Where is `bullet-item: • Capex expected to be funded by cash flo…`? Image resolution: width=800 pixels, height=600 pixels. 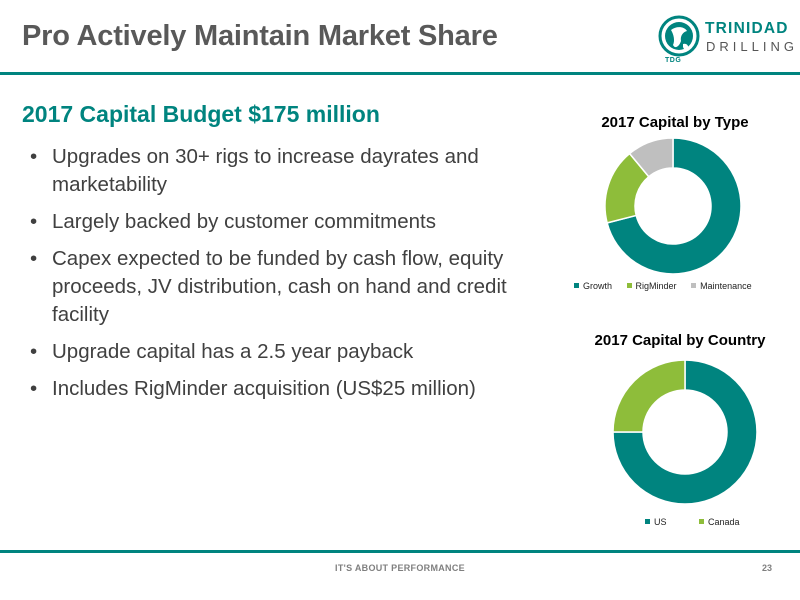
bullet-item: • Capex expected to be funded by cash flo… is located at coordinates (278, 287).